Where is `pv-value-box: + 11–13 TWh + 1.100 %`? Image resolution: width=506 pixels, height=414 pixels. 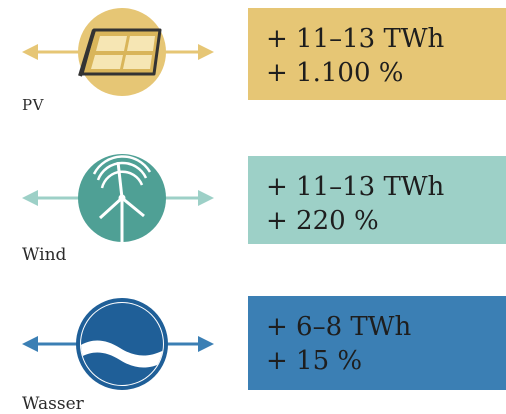
pv-value-box: + 11–13 TWh + 1.100 % is located at coordinates (377, 54).